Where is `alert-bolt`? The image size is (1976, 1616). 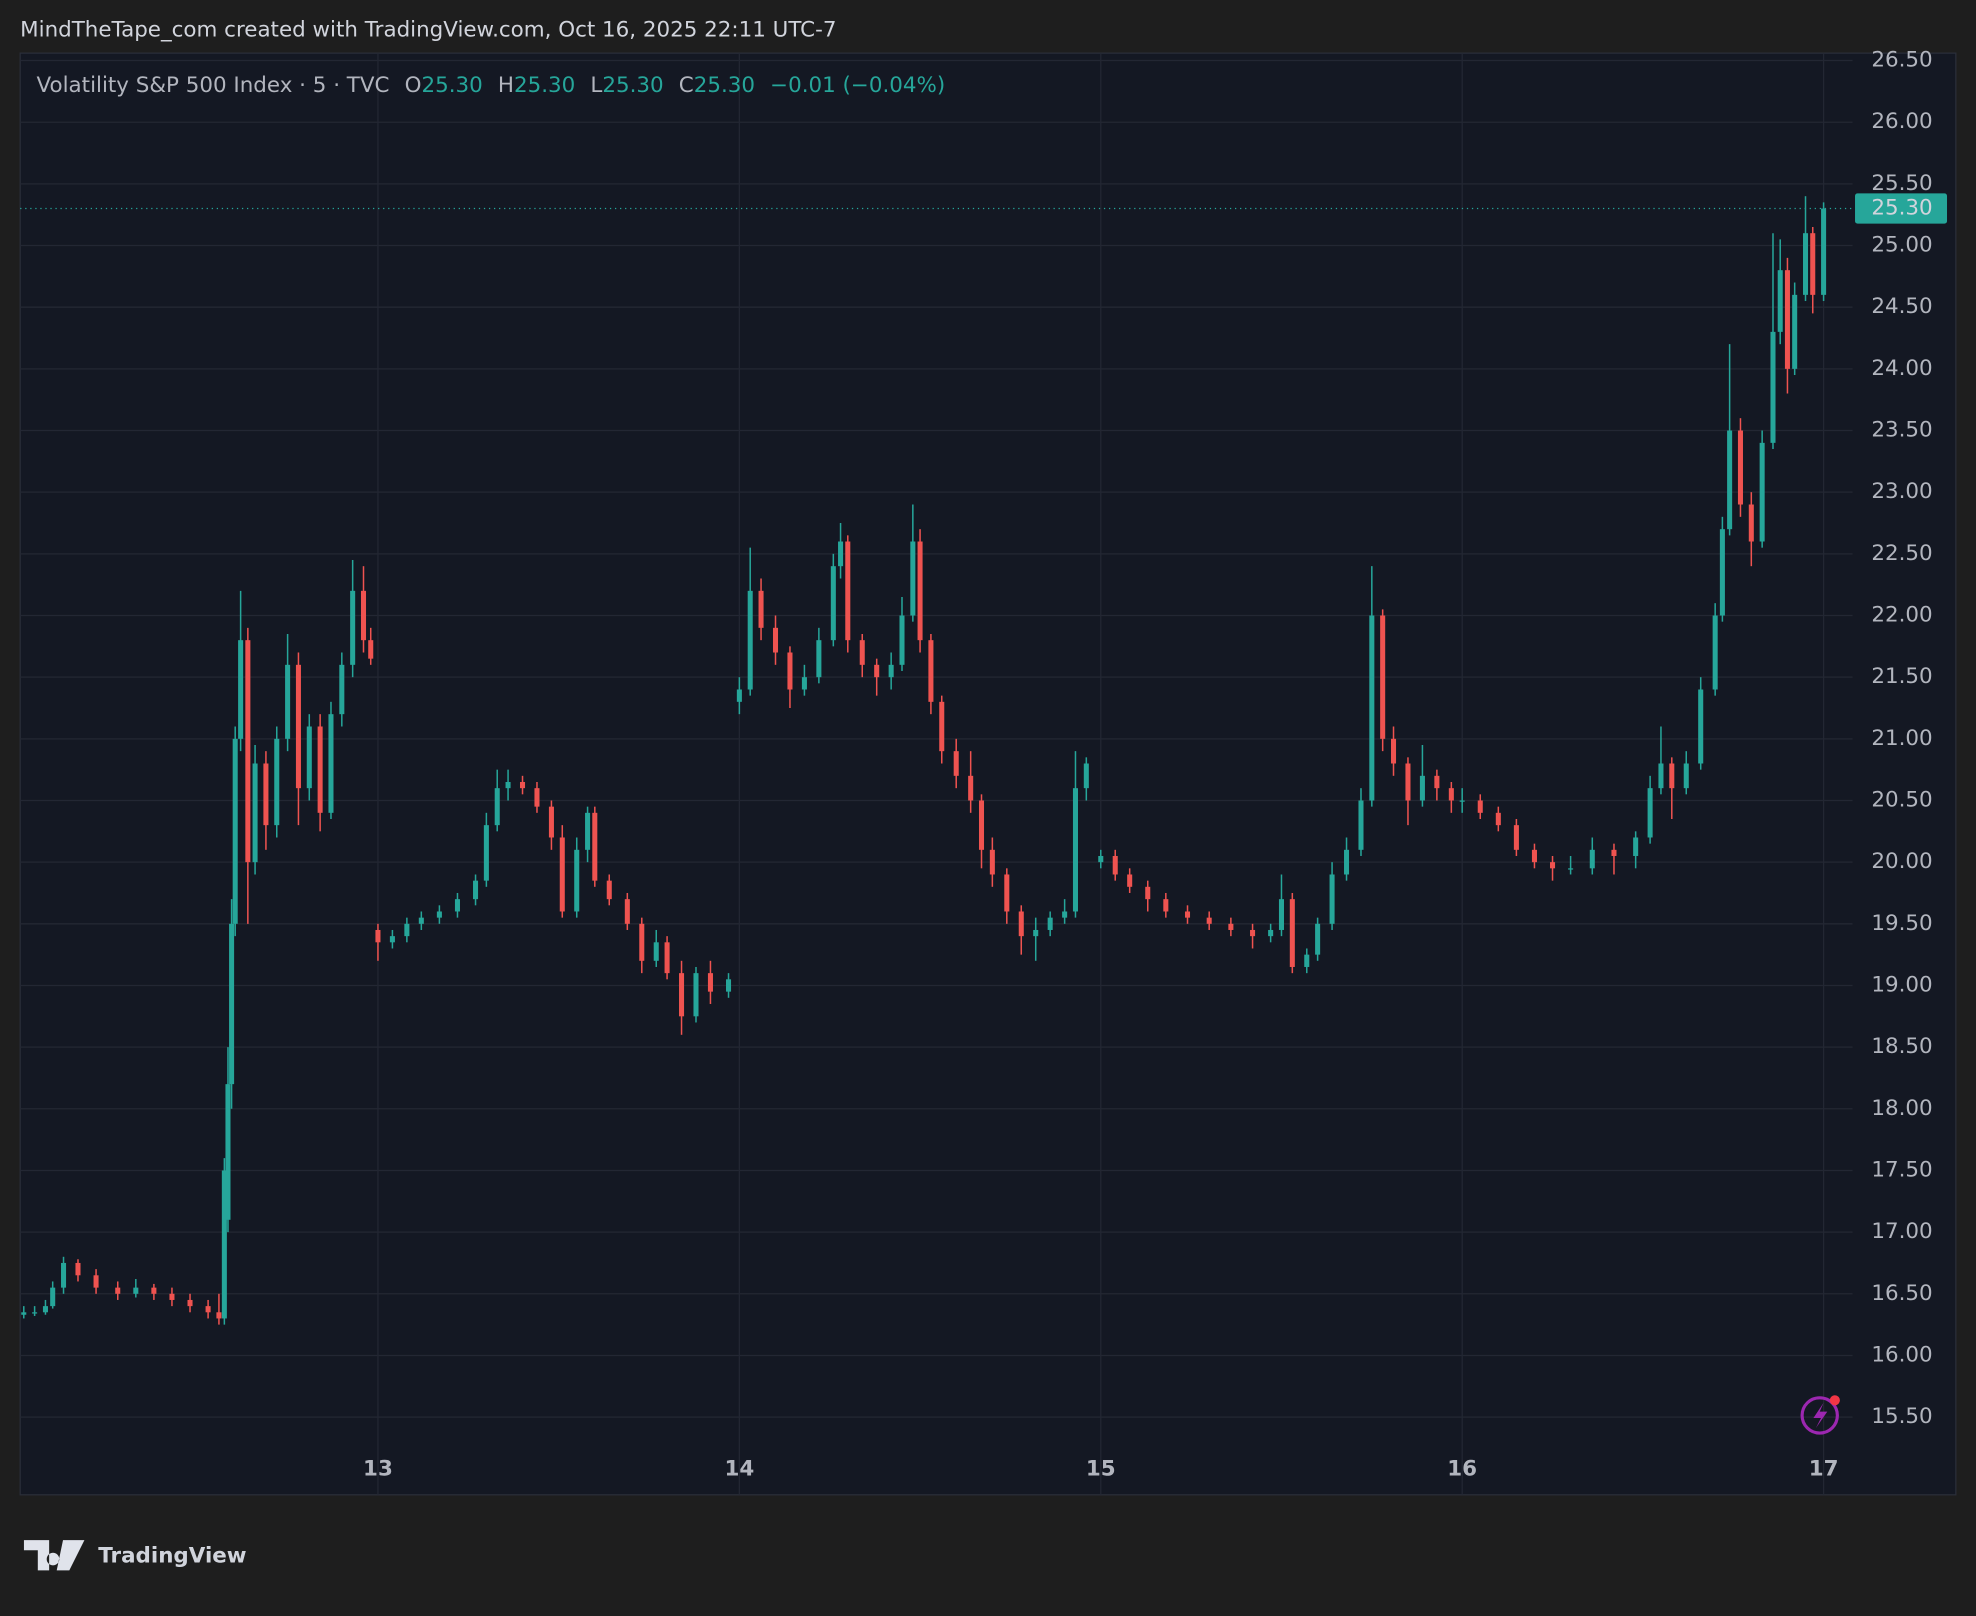 alert-bolt is located at coordinates (1820, 1415).